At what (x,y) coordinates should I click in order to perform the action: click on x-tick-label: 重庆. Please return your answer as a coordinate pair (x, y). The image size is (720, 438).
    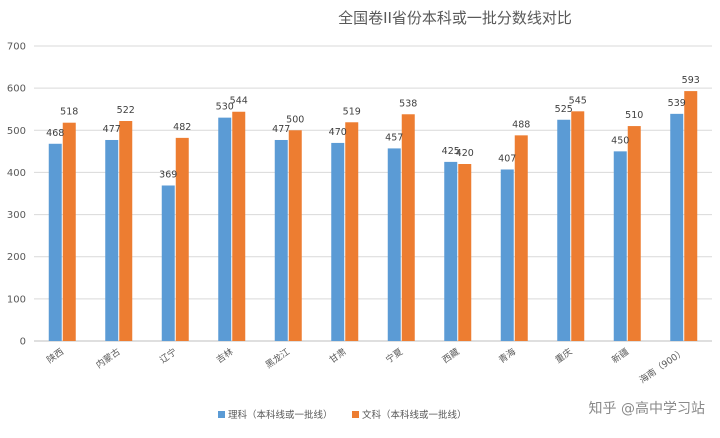
    Looking at the image, I should click on (564, 356).